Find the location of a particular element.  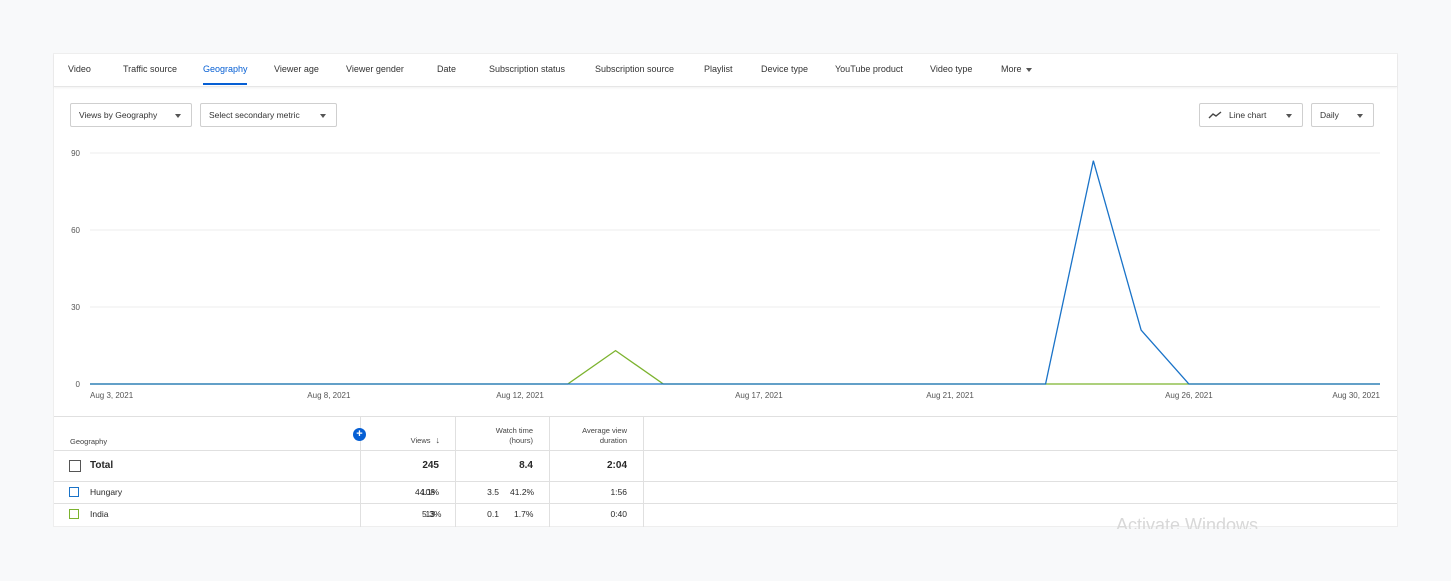

series-line-india is located at coordinates (735, 367).